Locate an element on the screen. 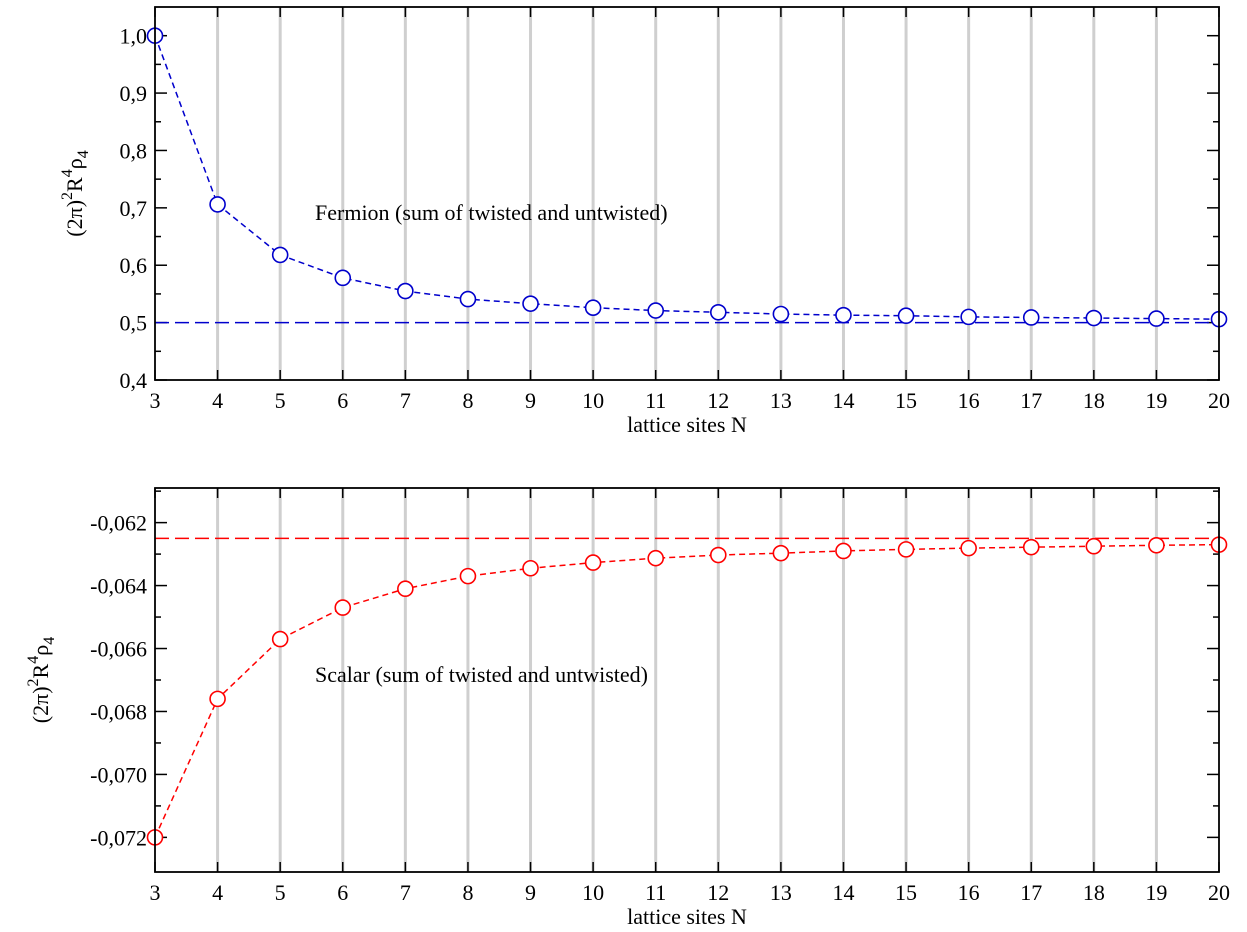 The height and width of the screenshot is (932, 1247). y-tick-label: 0,9 is located at coordinates (134, 93).